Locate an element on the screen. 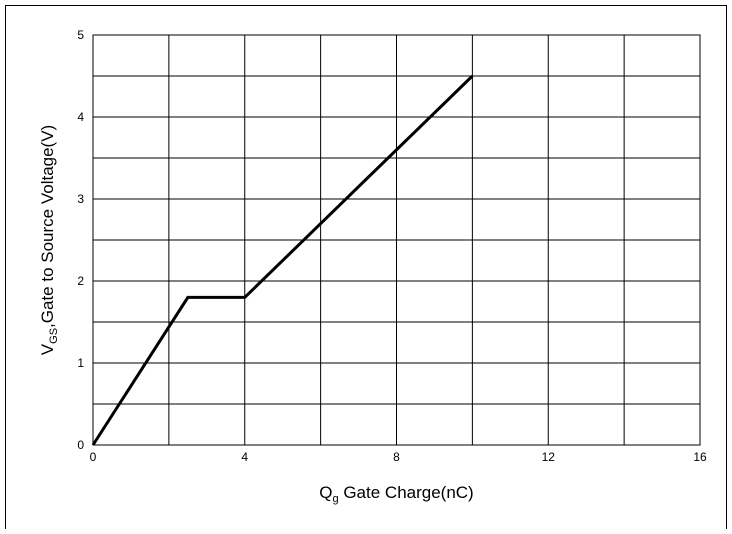 This screenshot has height=534, width=732. y-tick-label: 4 is located at coordinates (80, 117).